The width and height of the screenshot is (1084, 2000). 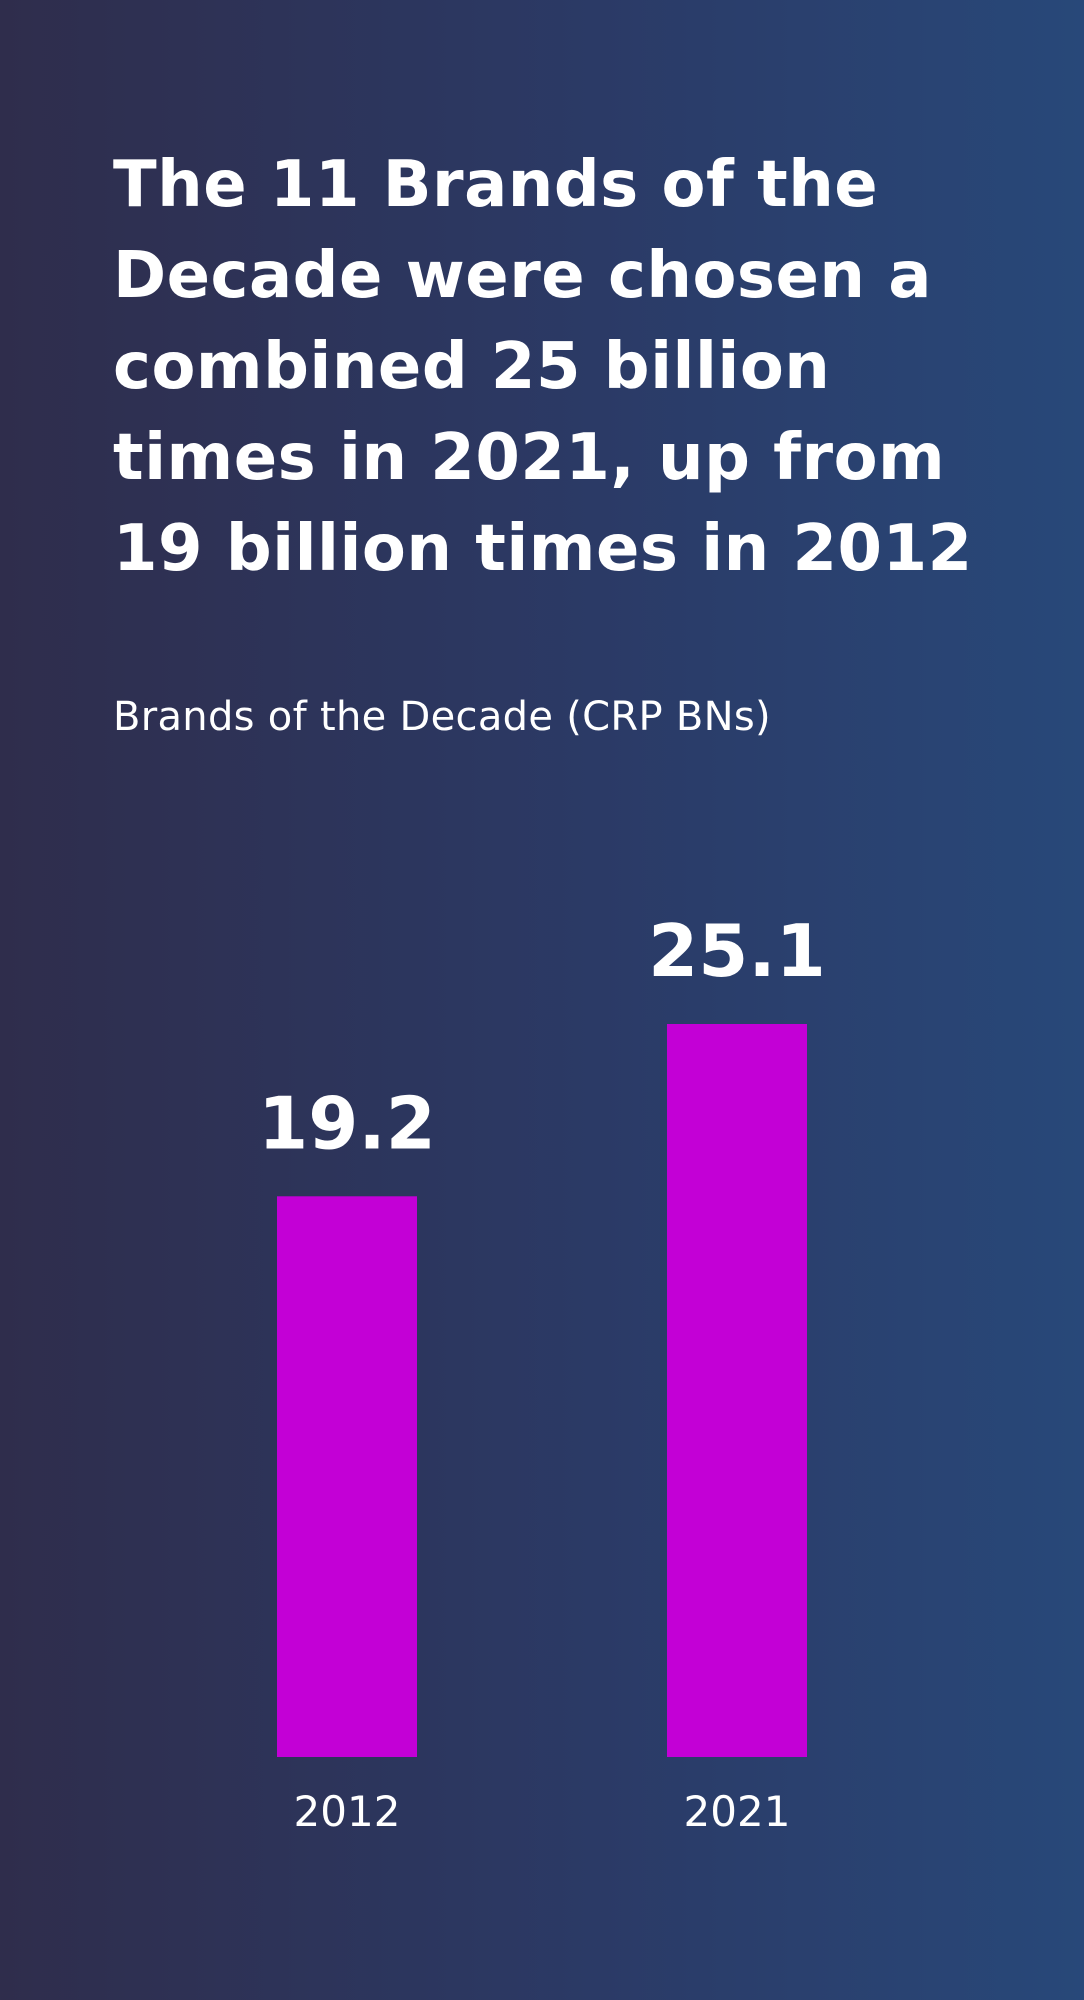 I want to click on bar-2021, so click(x=737, y=1390).